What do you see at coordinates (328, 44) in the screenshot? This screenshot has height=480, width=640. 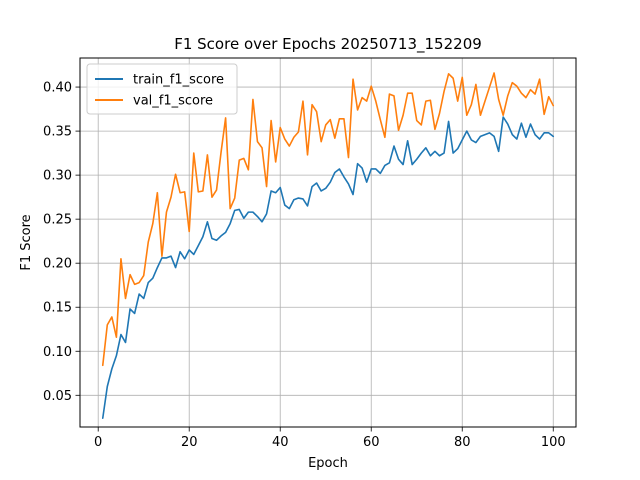 I see `chart-title: F1 Score over Epochs 20250713_152209` at bounding box center [328, 44].